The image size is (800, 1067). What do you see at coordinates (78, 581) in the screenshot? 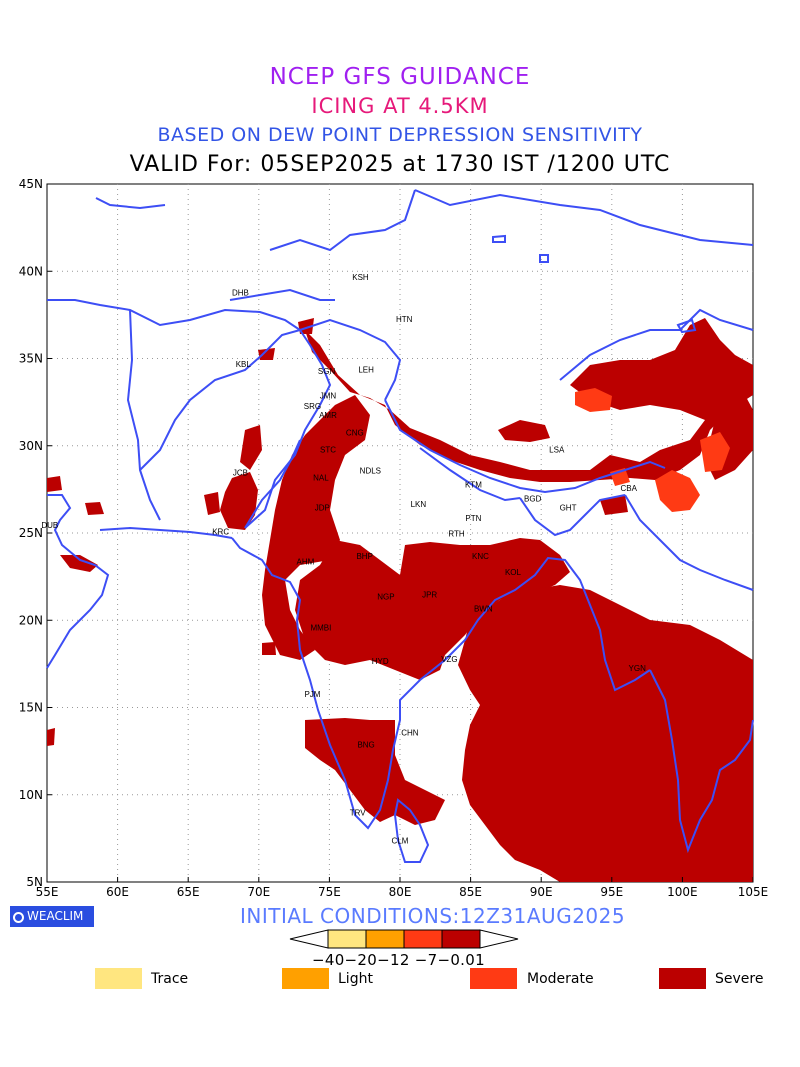
I see `coastline-arabia` at bounding box center [78, 581].